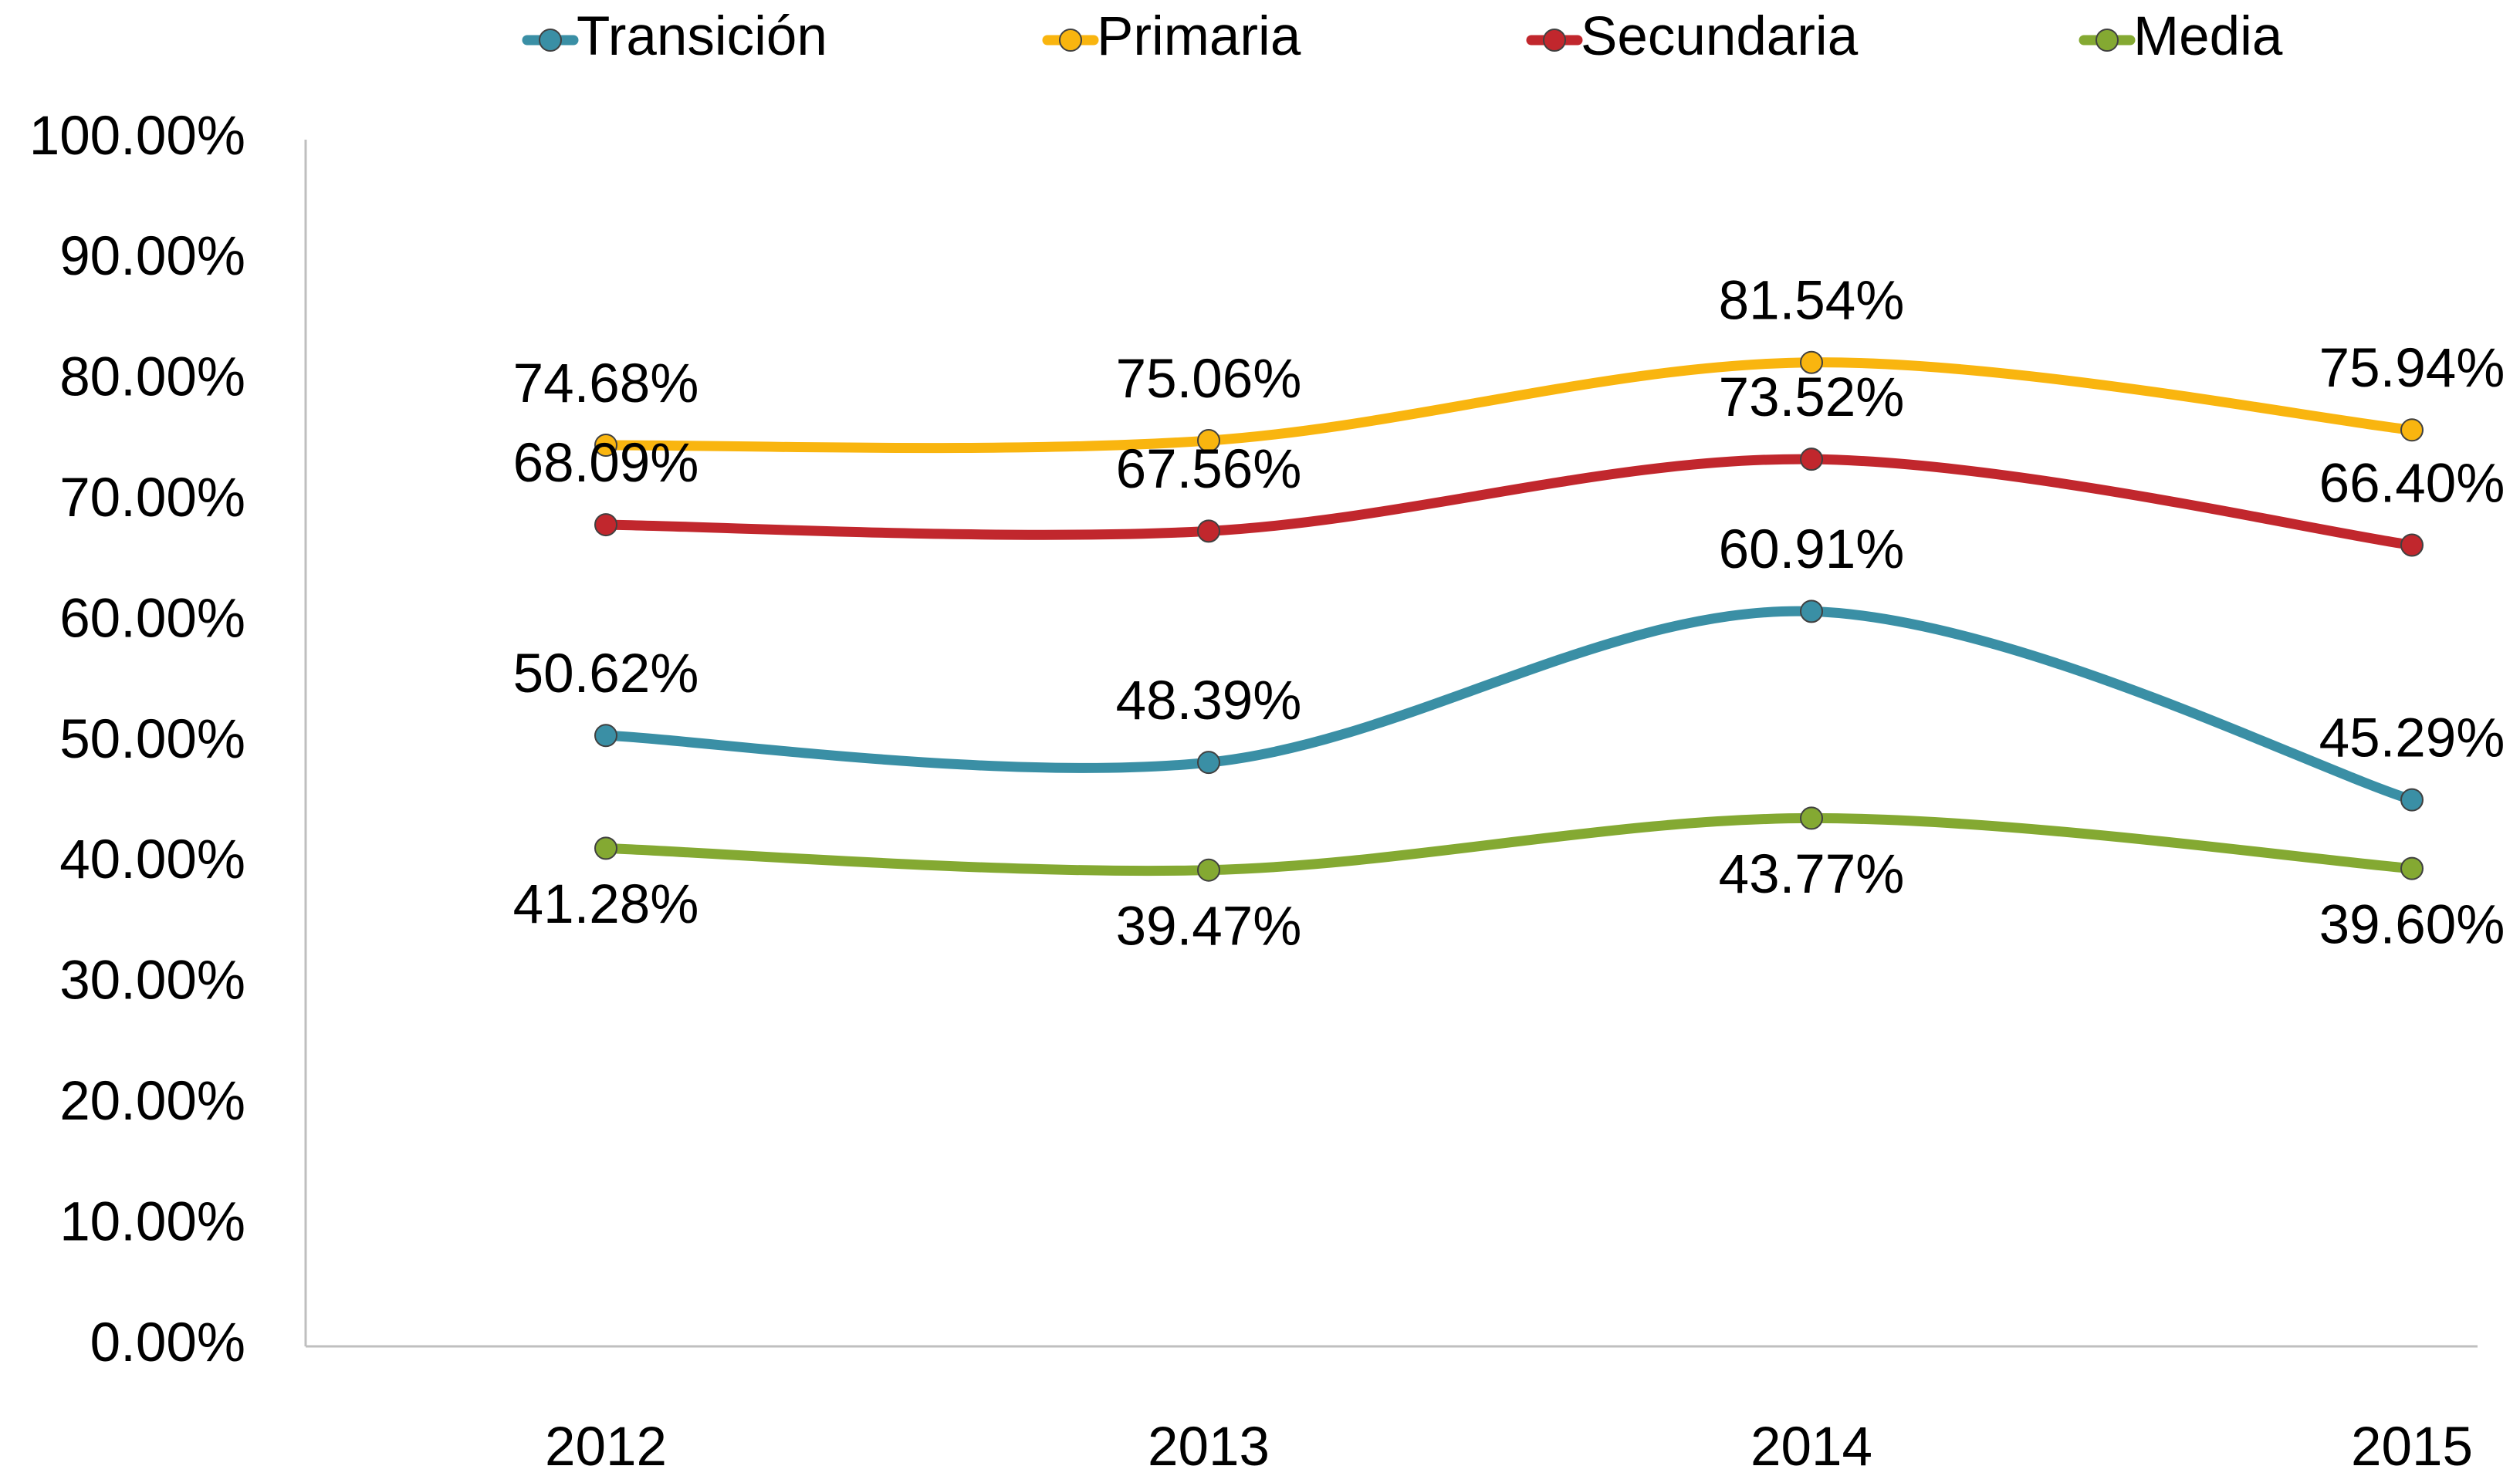 This screenshot has width=2520, height=1476. Describe the element at coordinates (606, 673) in the screenshot. I see `data-label: 50.62%` at that location.